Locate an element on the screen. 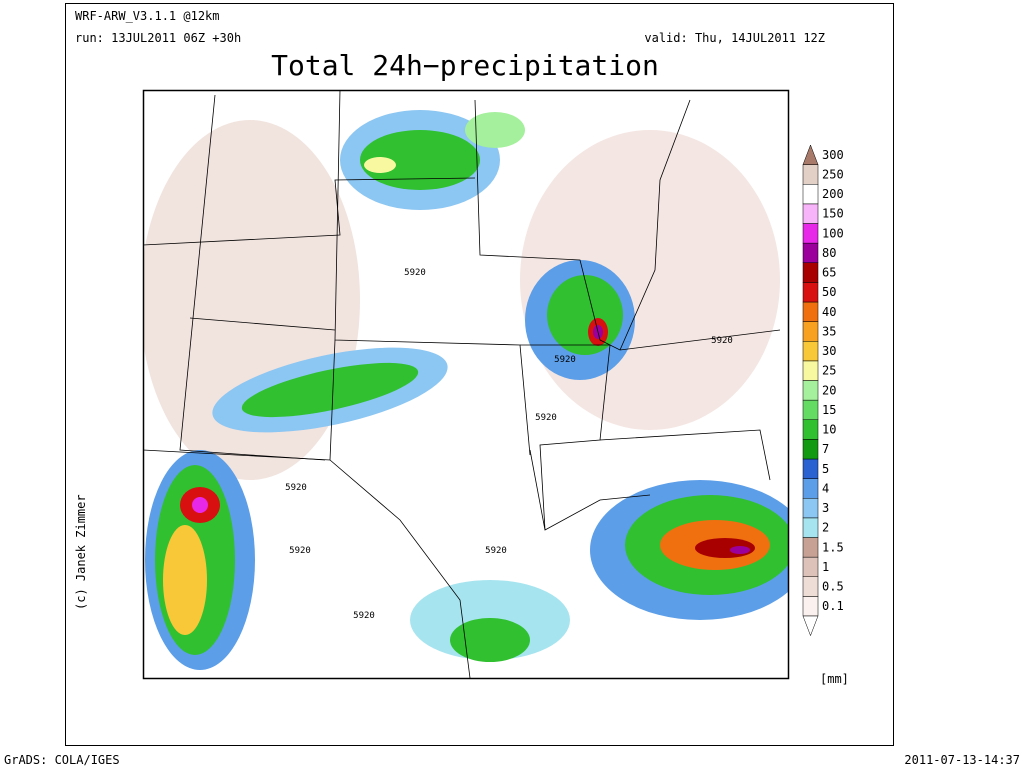 Image resolution: width=1024 pixels, height=772 pixels. colorbar-label: 15 is located at coordinates (829, 410).